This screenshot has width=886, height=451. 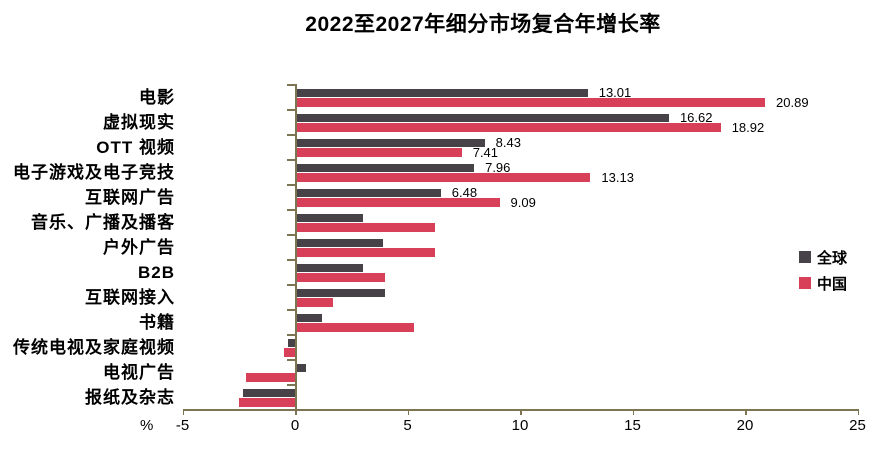 I want to click on category-label: 虚拟现实, so click(x=139, y=122).